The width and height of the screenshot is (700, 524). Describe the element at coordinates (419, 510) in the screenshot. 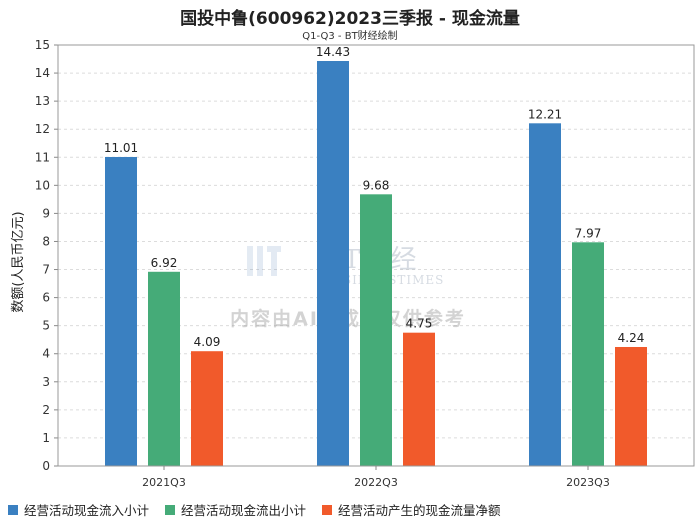

I see `legend-label: 经营活动产生的现金流量净额` at that location.